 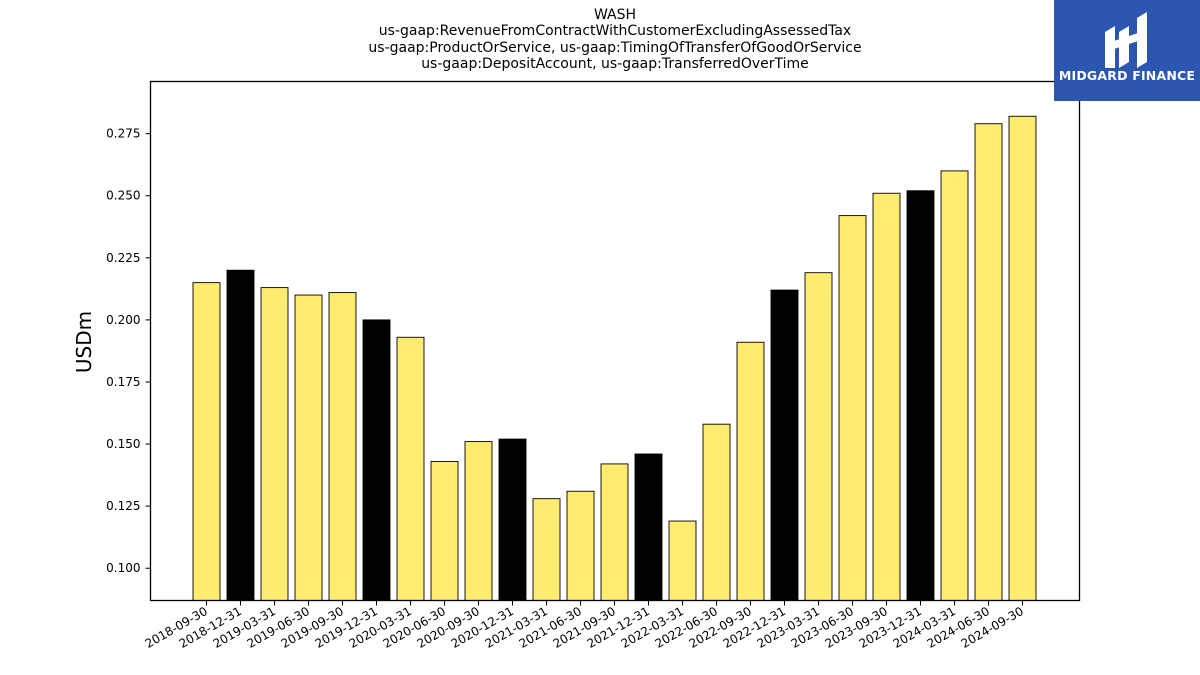 What do you see at coordinates (1126, 40) in the screenshot?
I see `midgard-finance-logo-icon` at bounding box center [1126, 40].